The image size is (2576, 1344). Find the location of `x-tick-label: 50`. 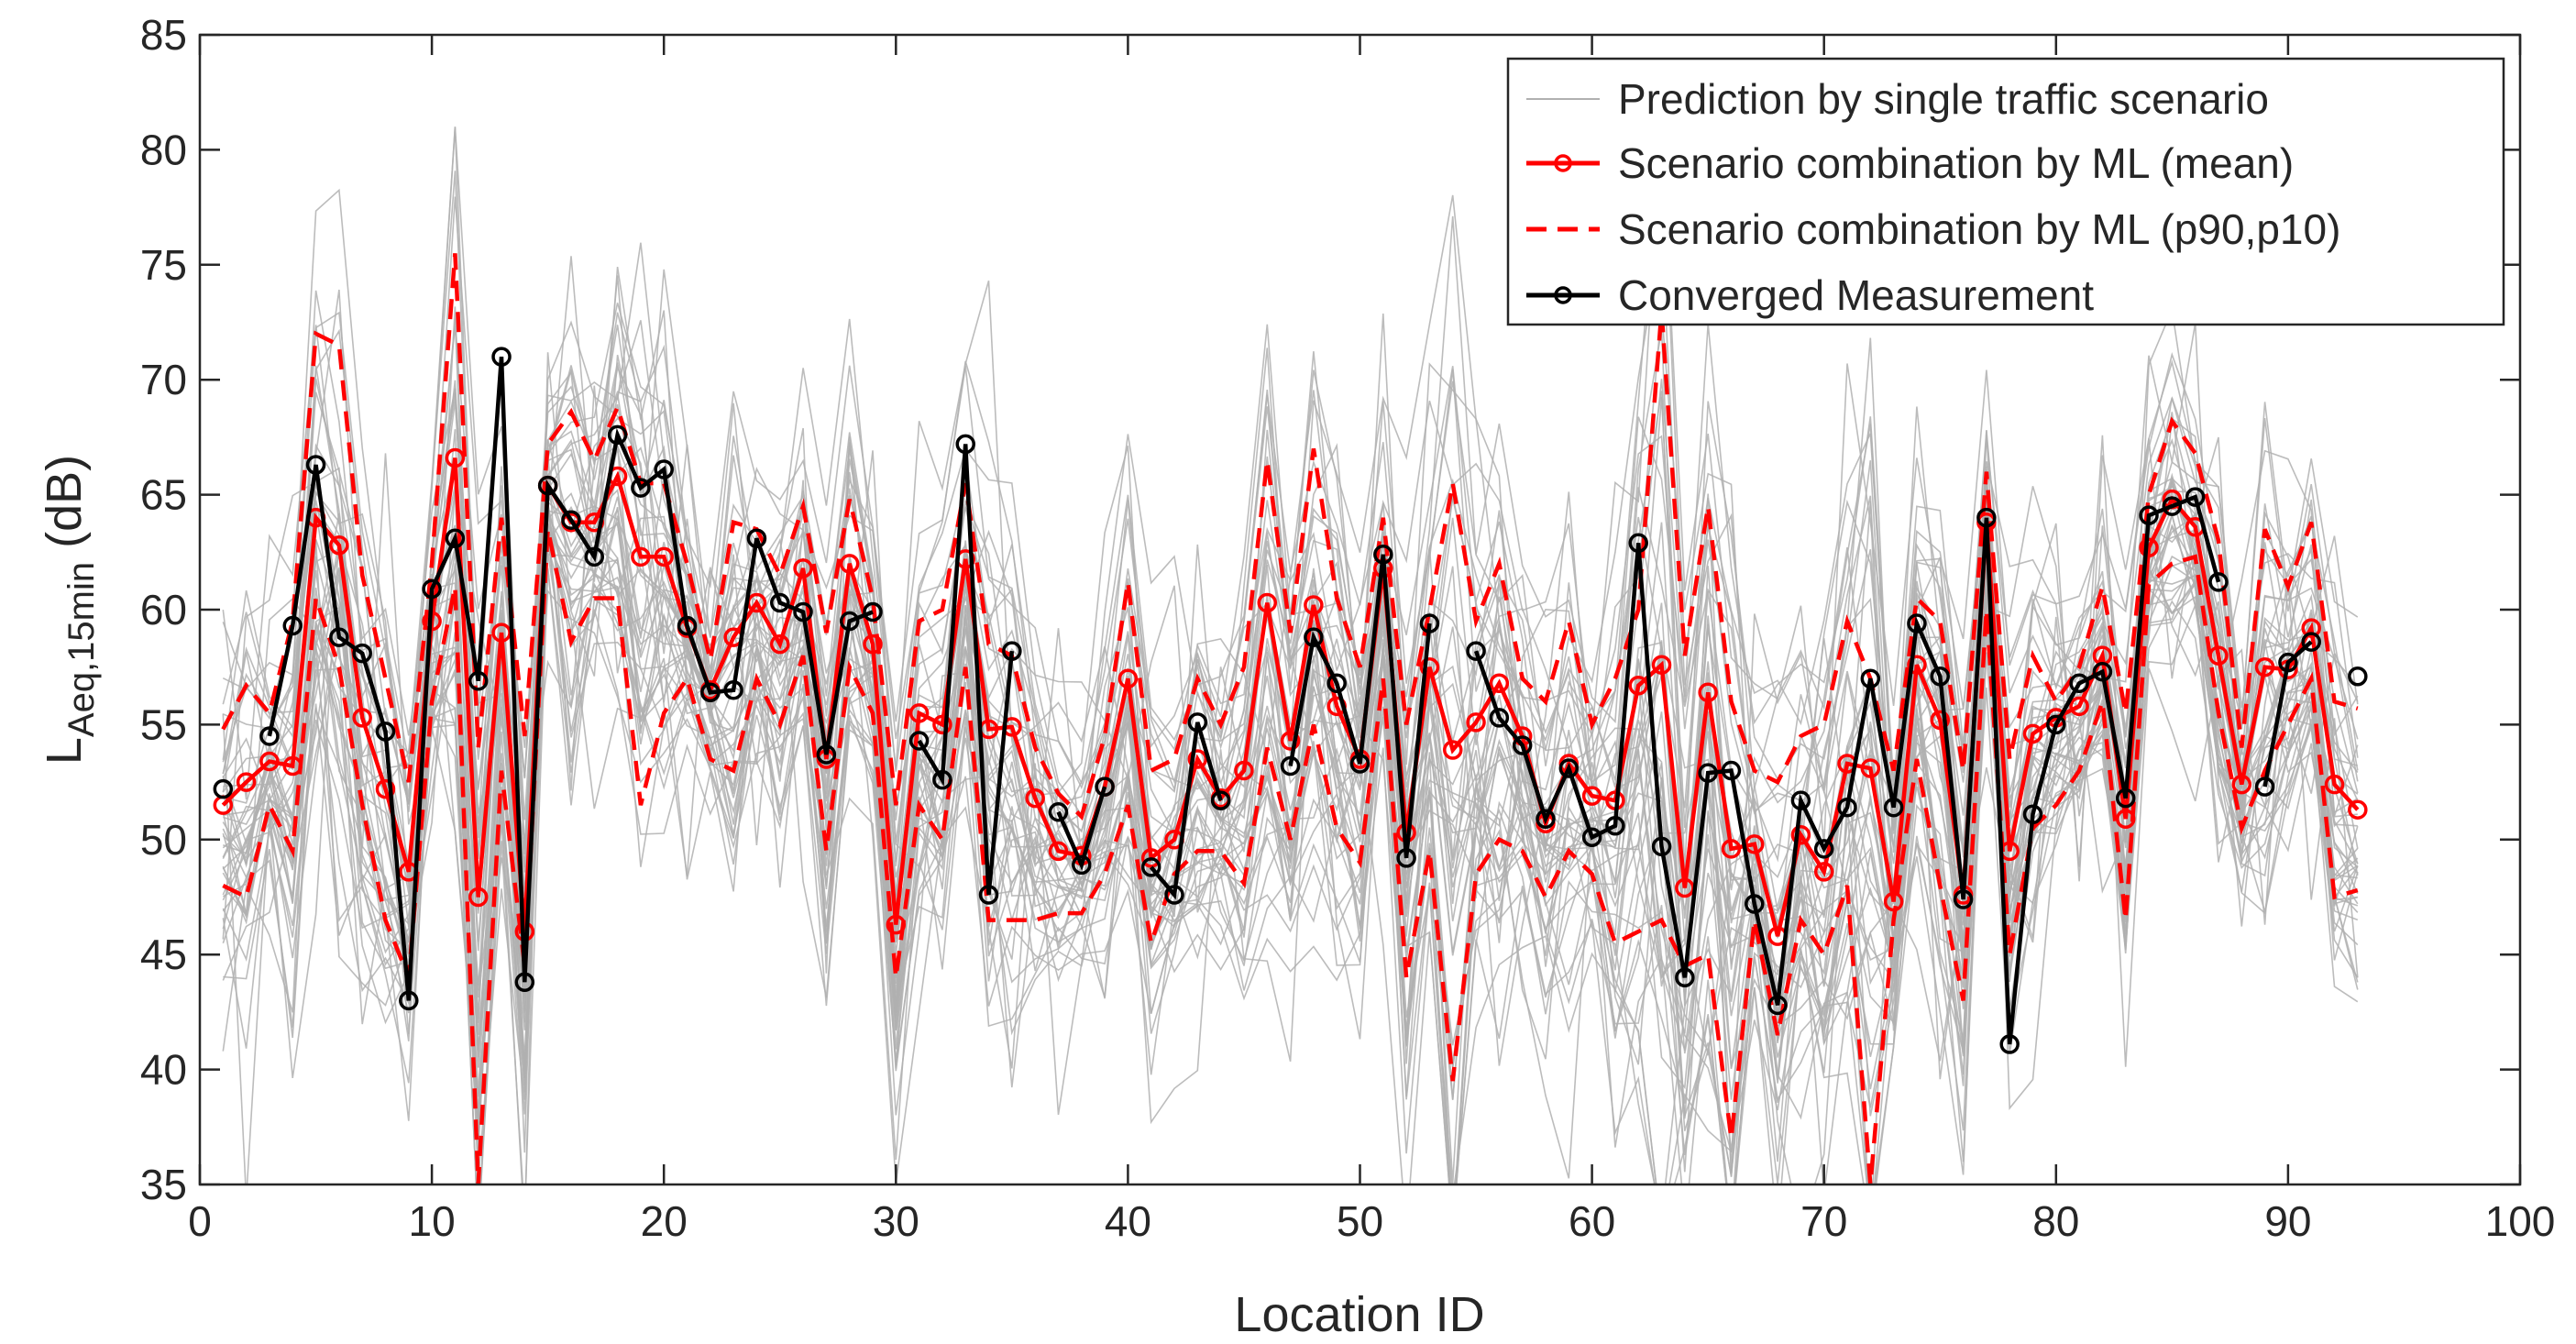

x-tick-label: 50 is located at coordinates (1360, 1221).